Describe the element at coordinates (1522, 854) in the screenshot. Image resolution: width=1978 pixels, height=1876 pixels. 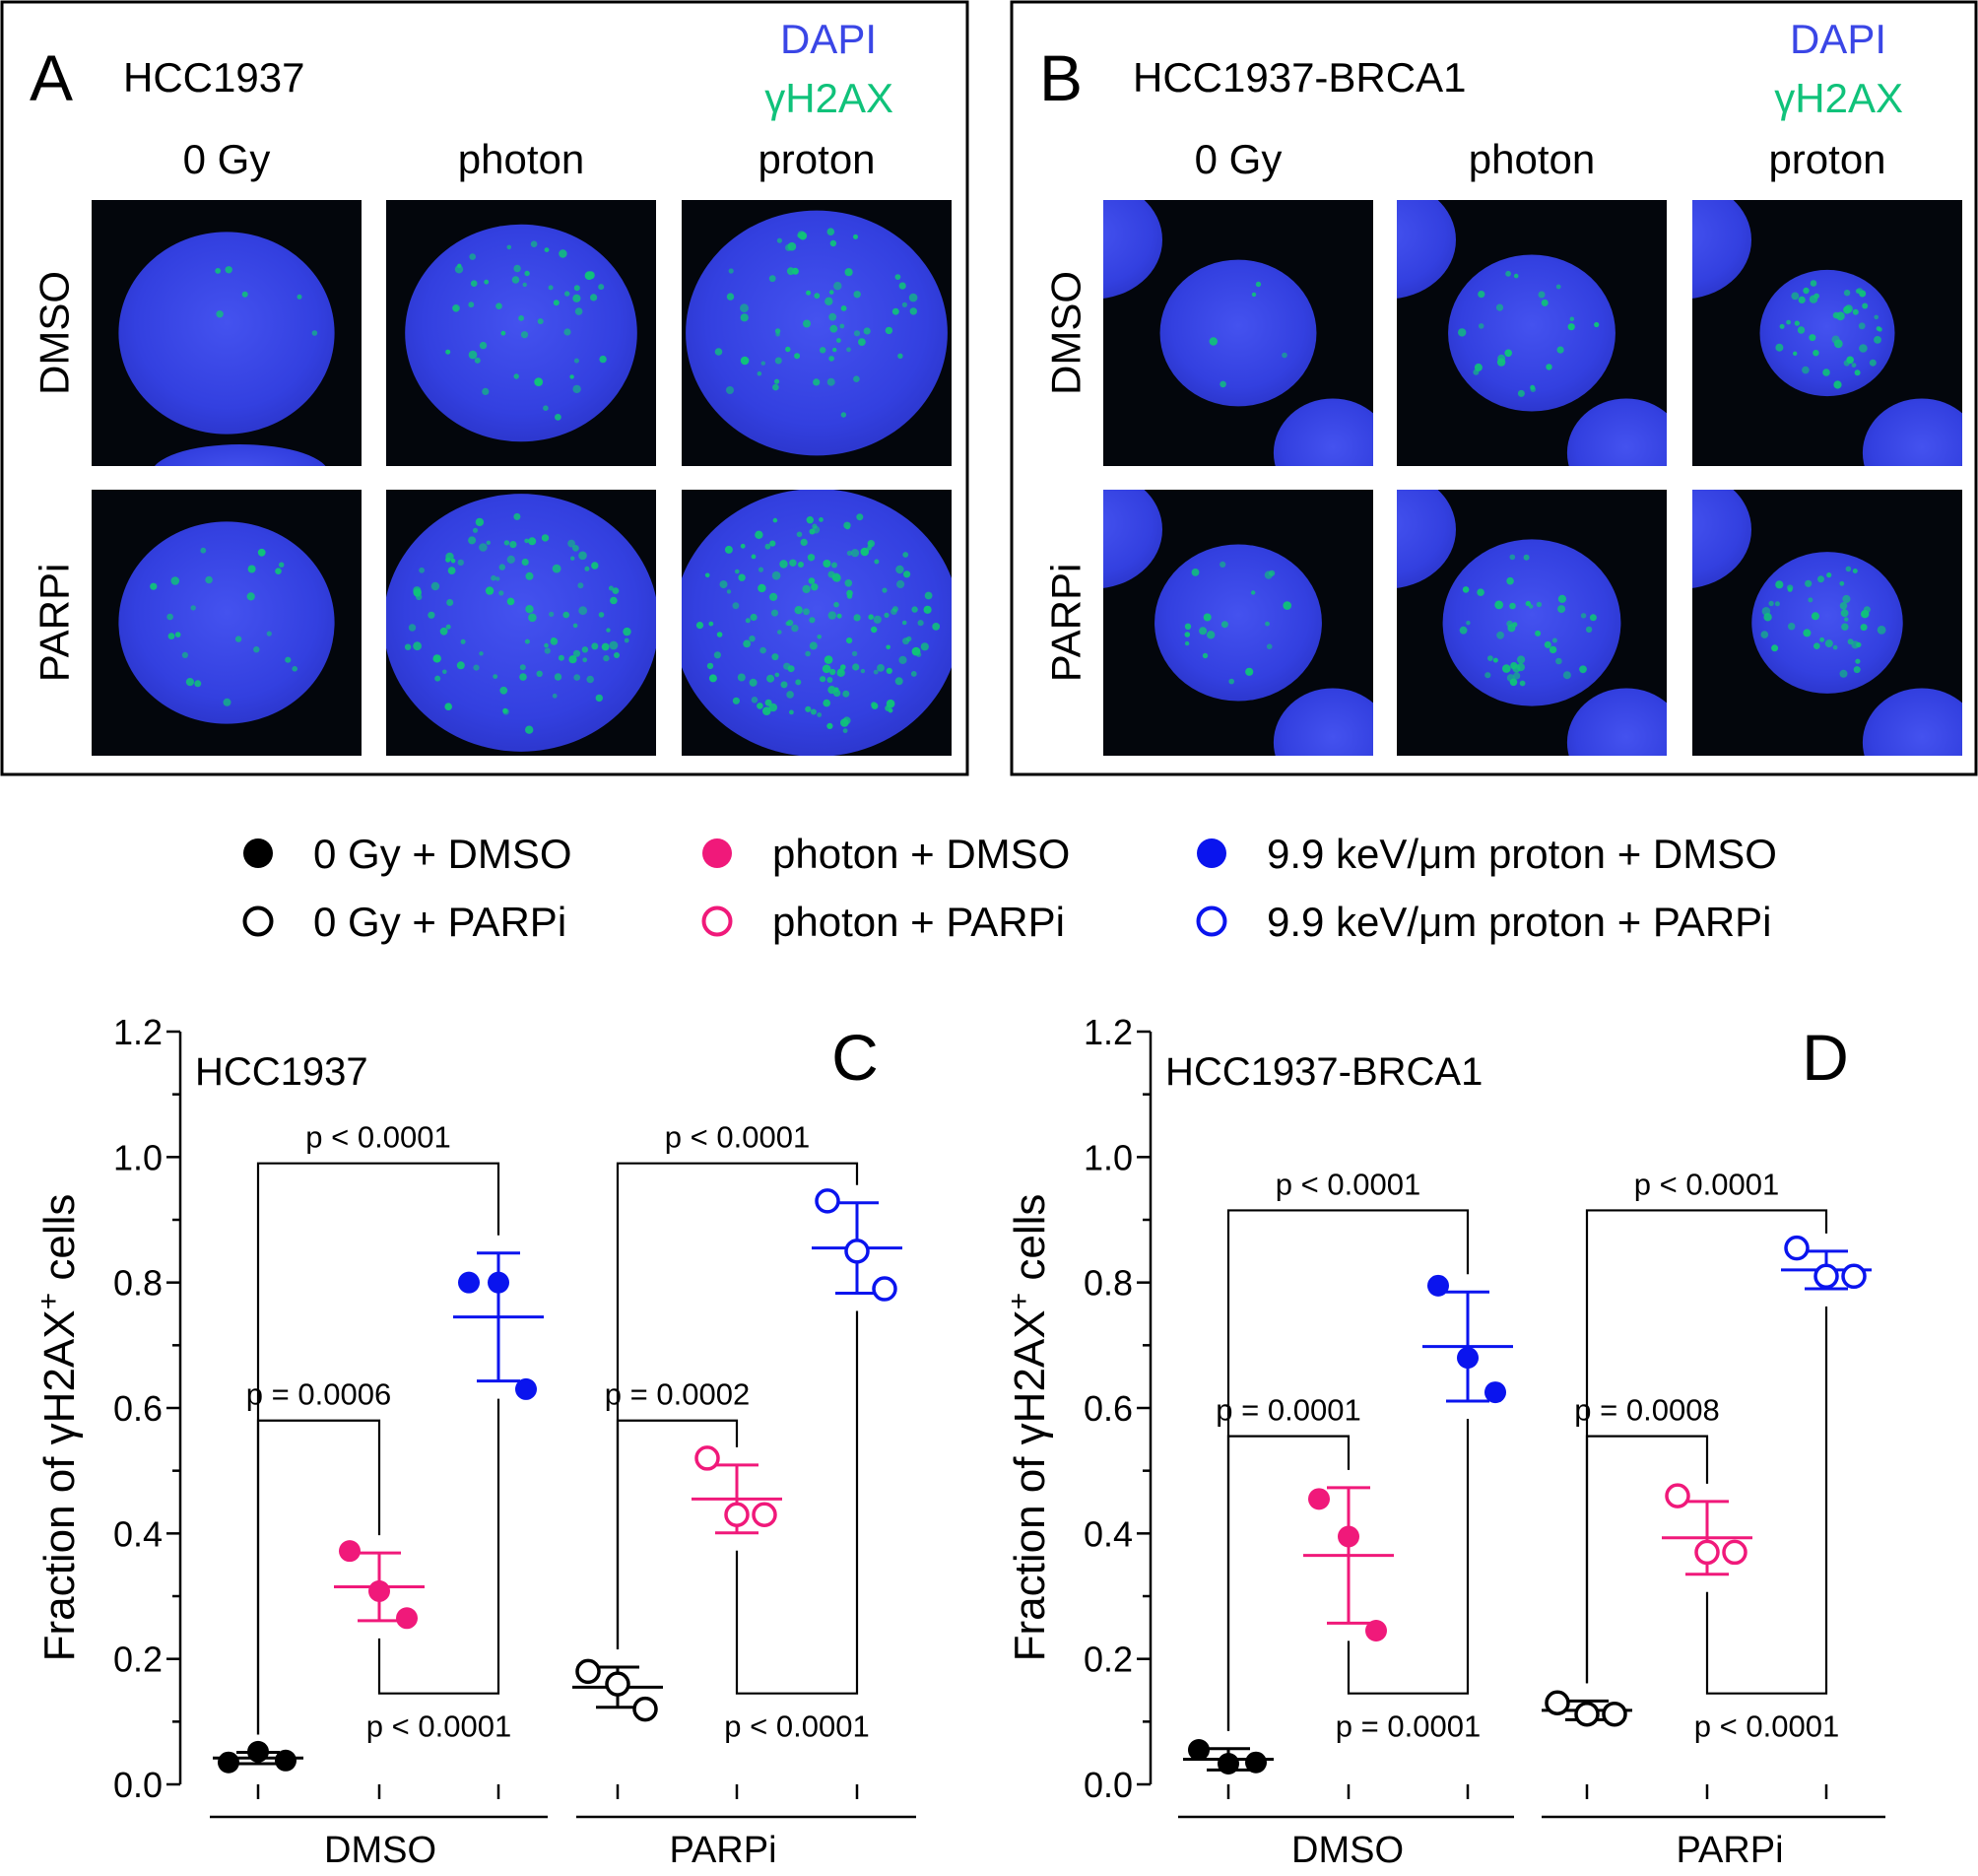
I see `legend-label: 9.9 keV/μm proton + DMSO` at that location.